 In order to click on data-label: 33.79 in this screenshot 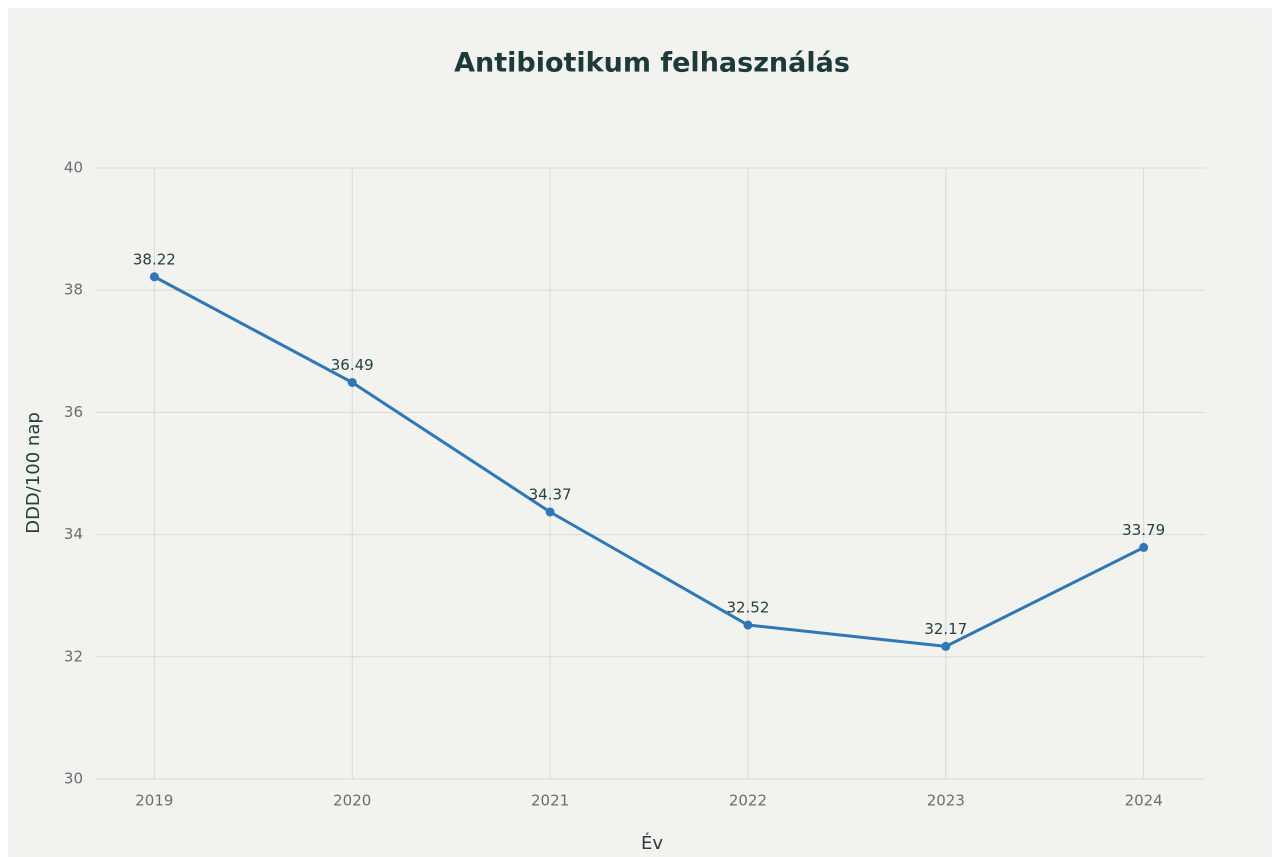, I will do `click(1143, 530)`.